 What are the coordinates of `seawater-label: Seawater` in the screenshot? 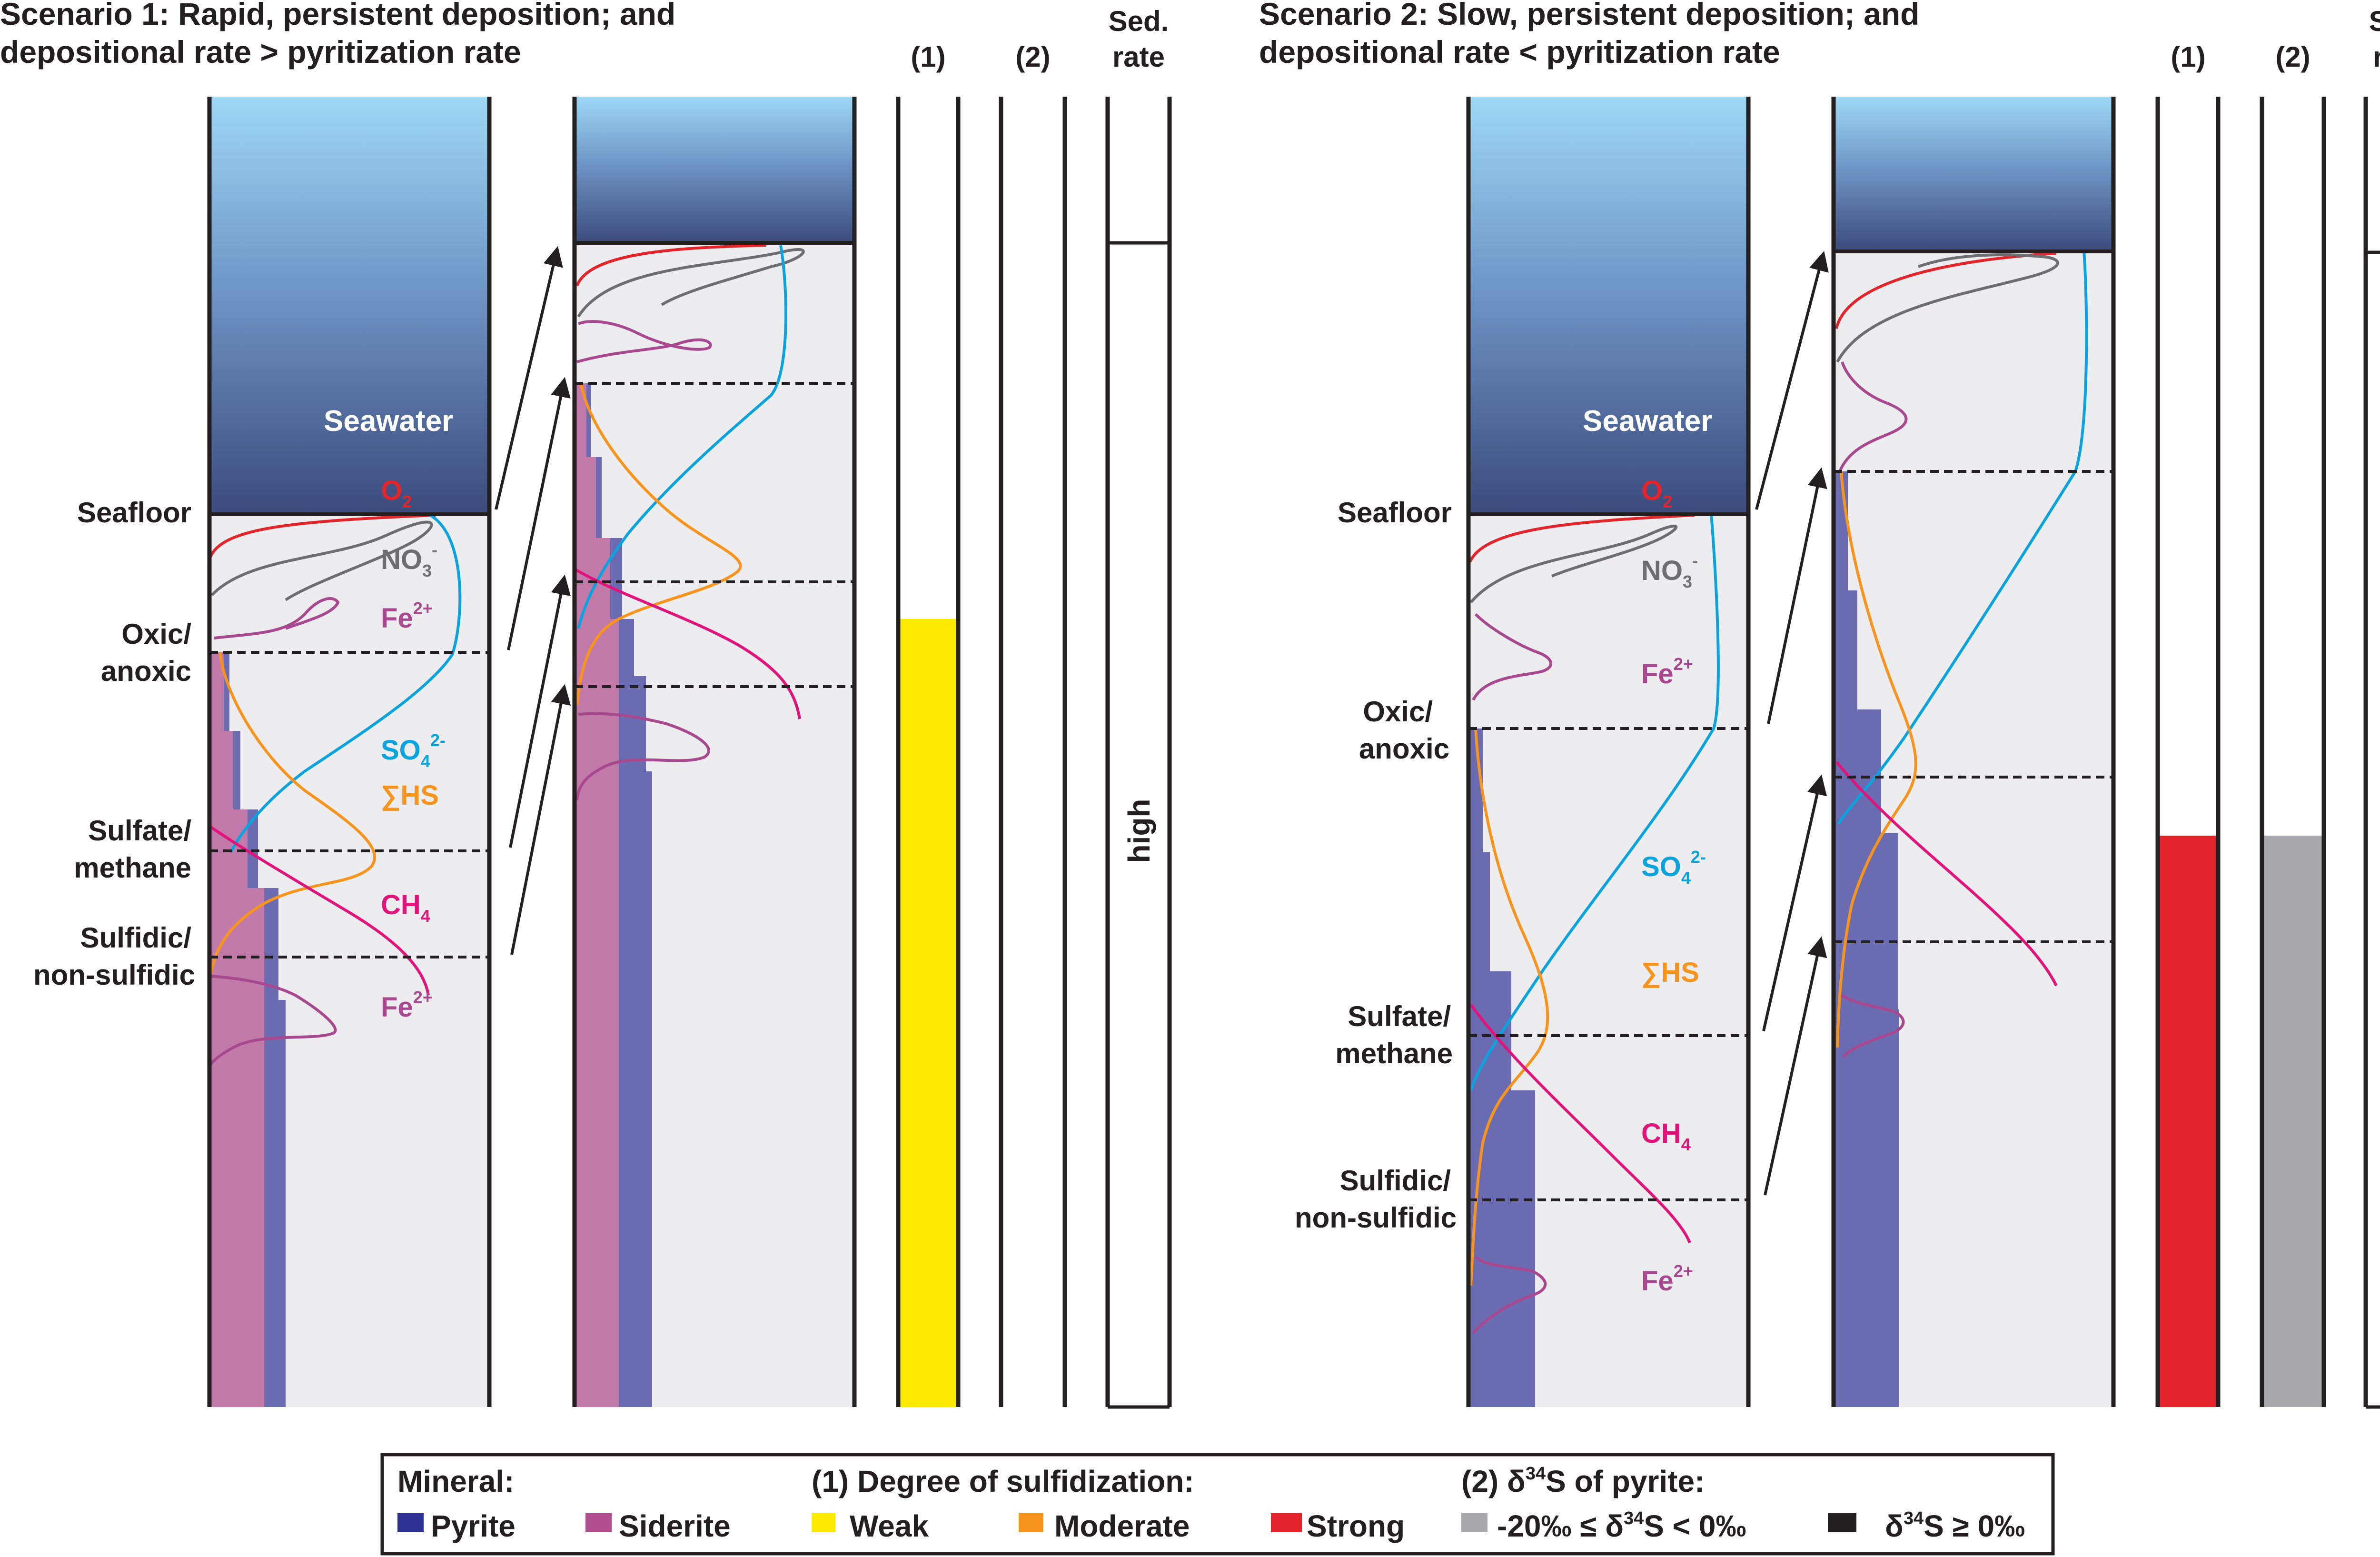 It's located at (388, 421).